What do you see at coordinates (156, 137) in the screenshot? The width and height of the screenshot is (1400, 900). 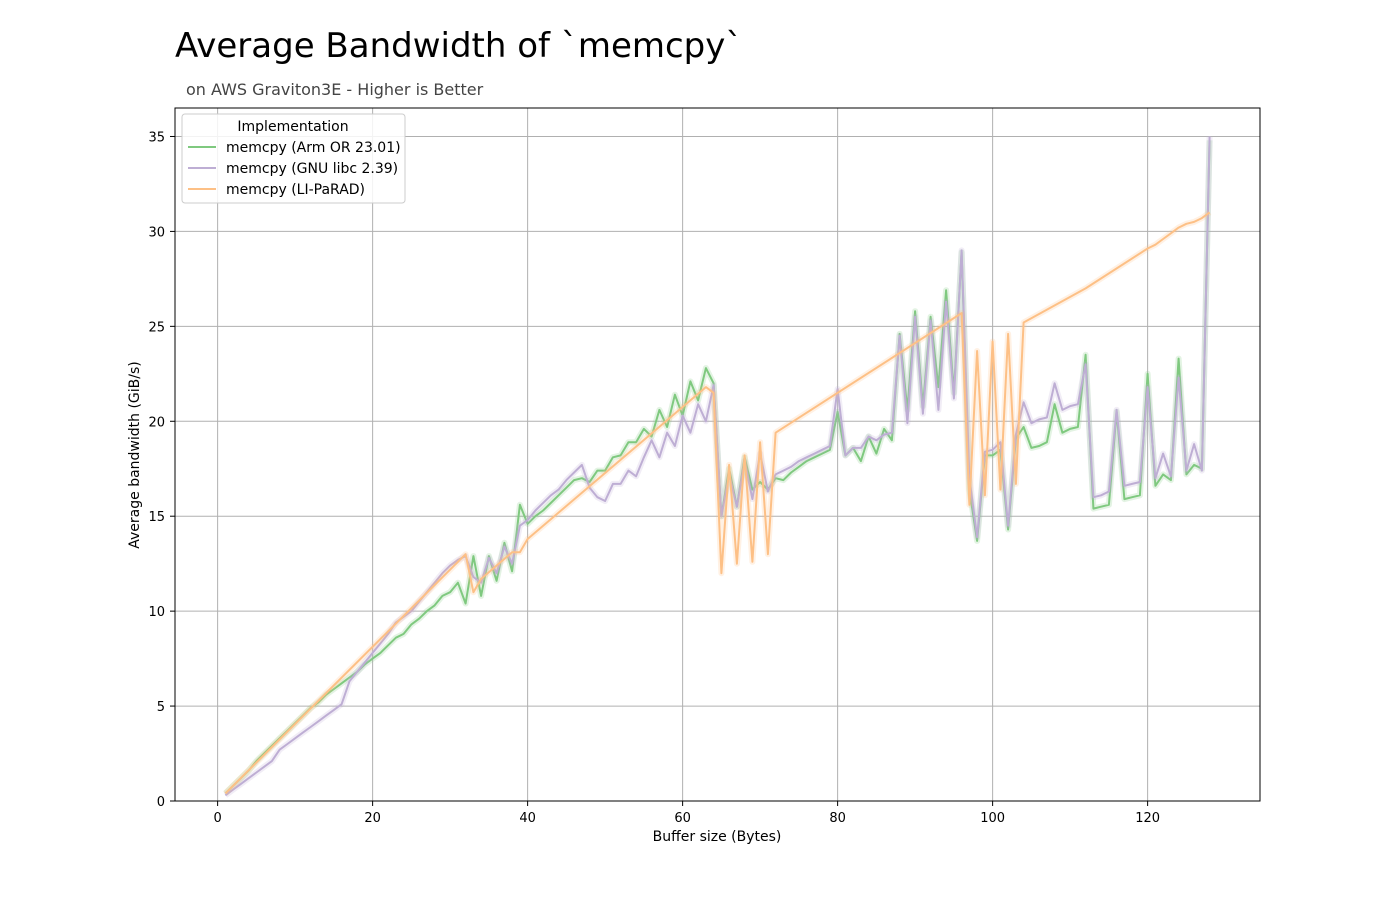 I see `y-tick-label: 35` at bounding box center [156, 137].